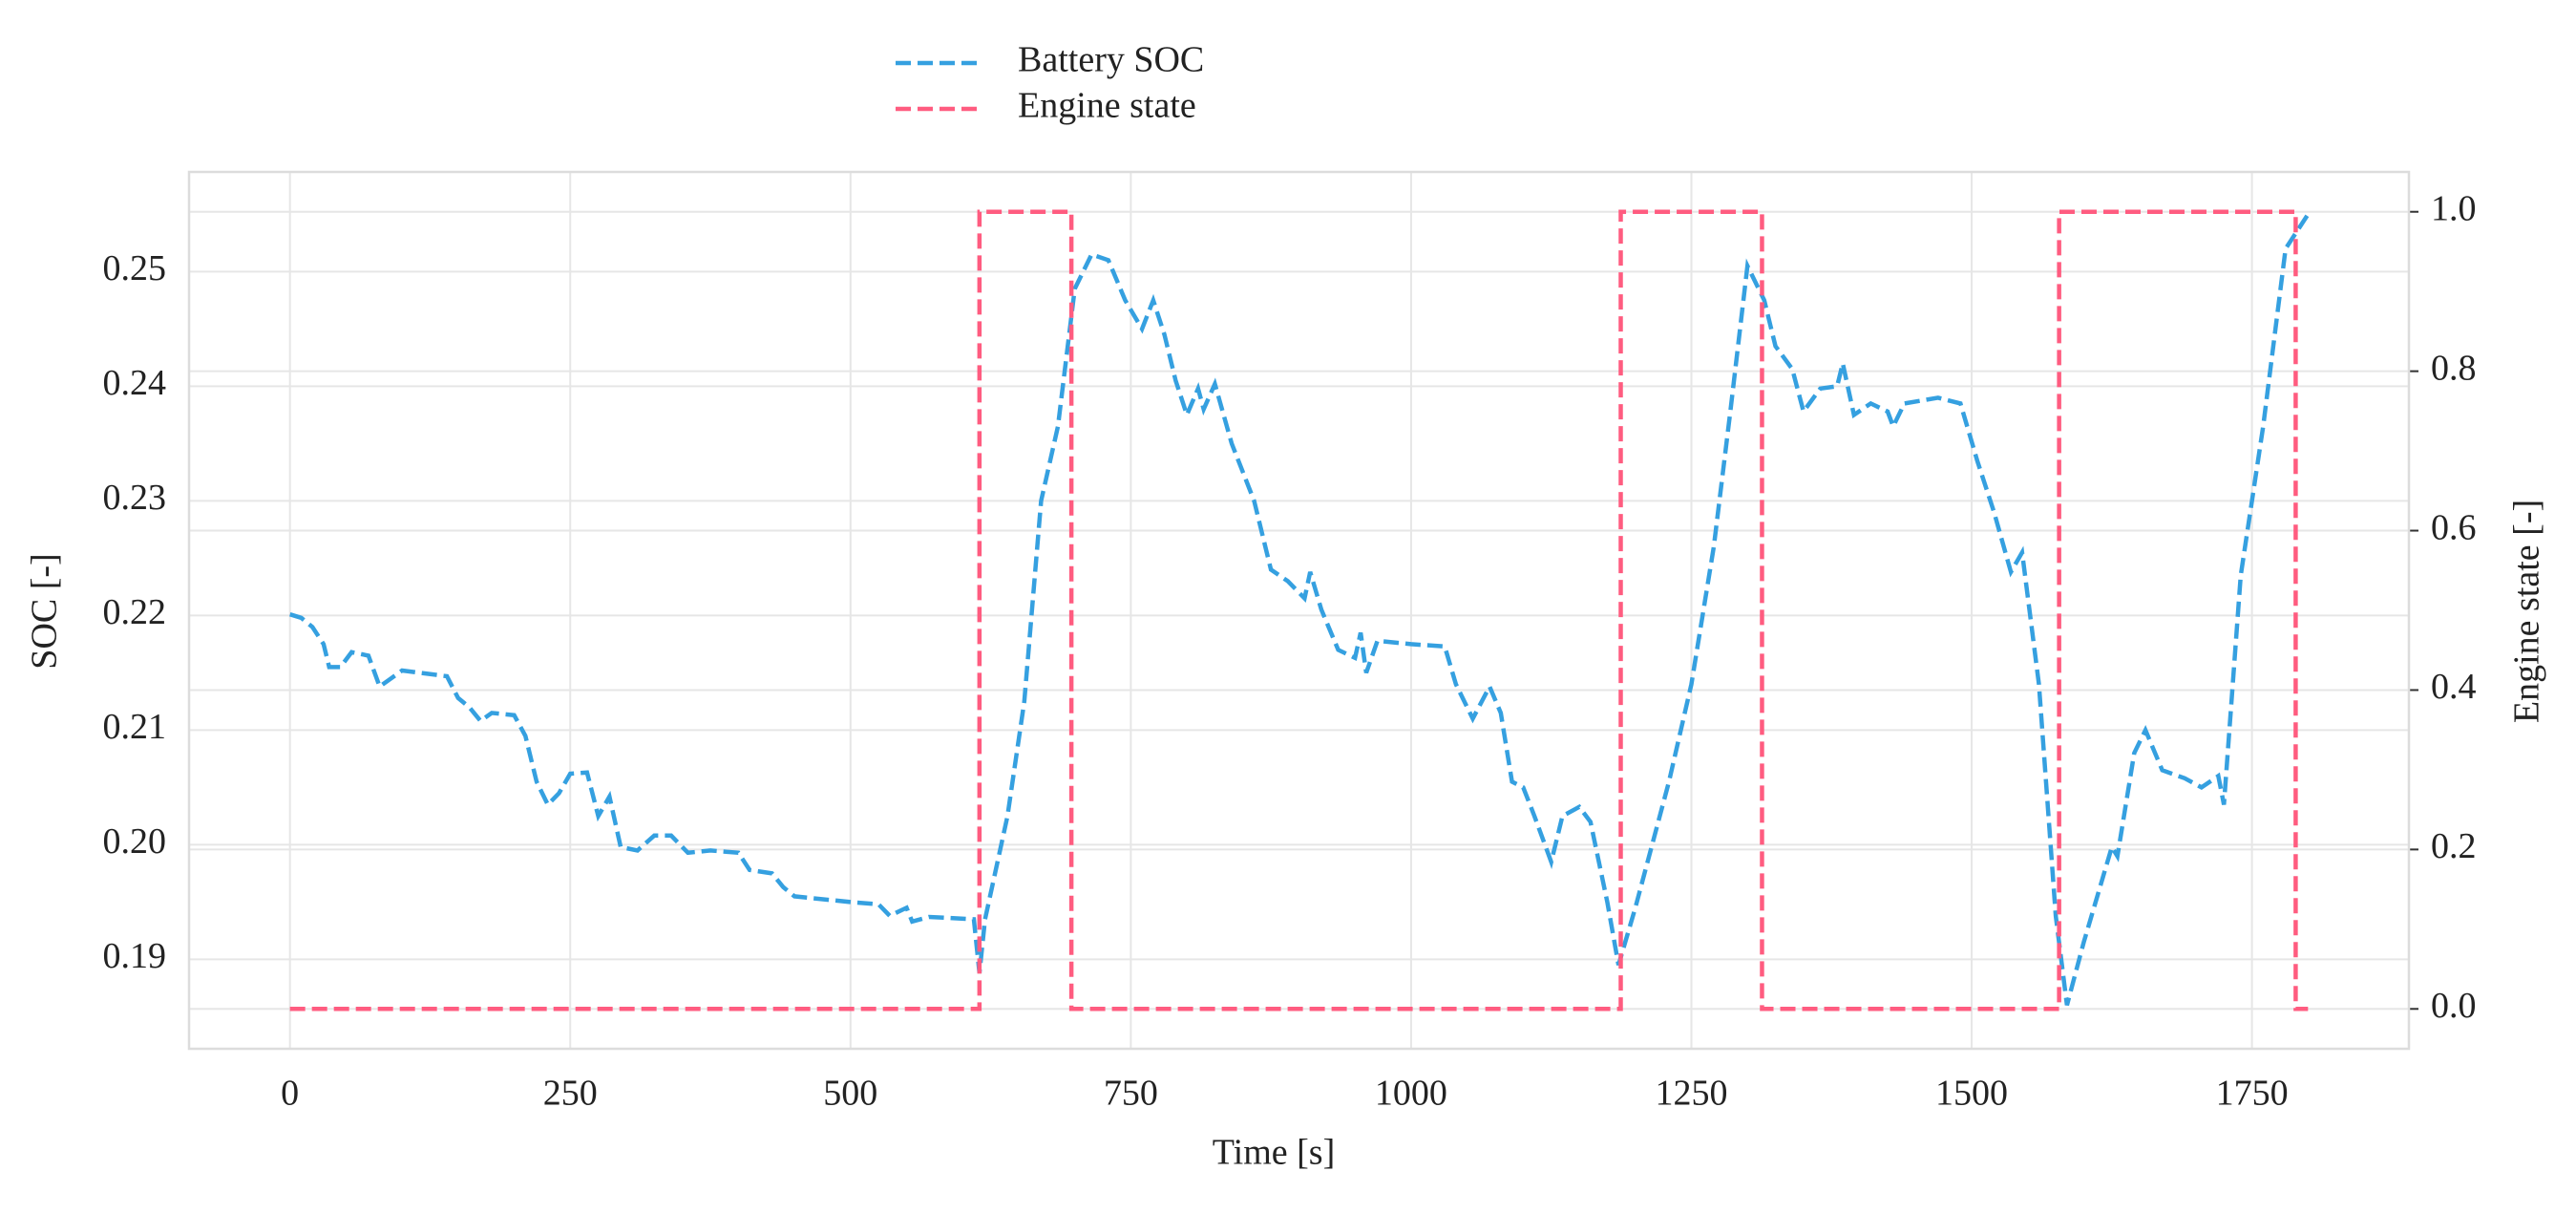 This screenshot has width=2576, height=1214. Describe the element at coordinates (135, 498) in the screenshot. I see `y-tick-label: 0.23` at that location.